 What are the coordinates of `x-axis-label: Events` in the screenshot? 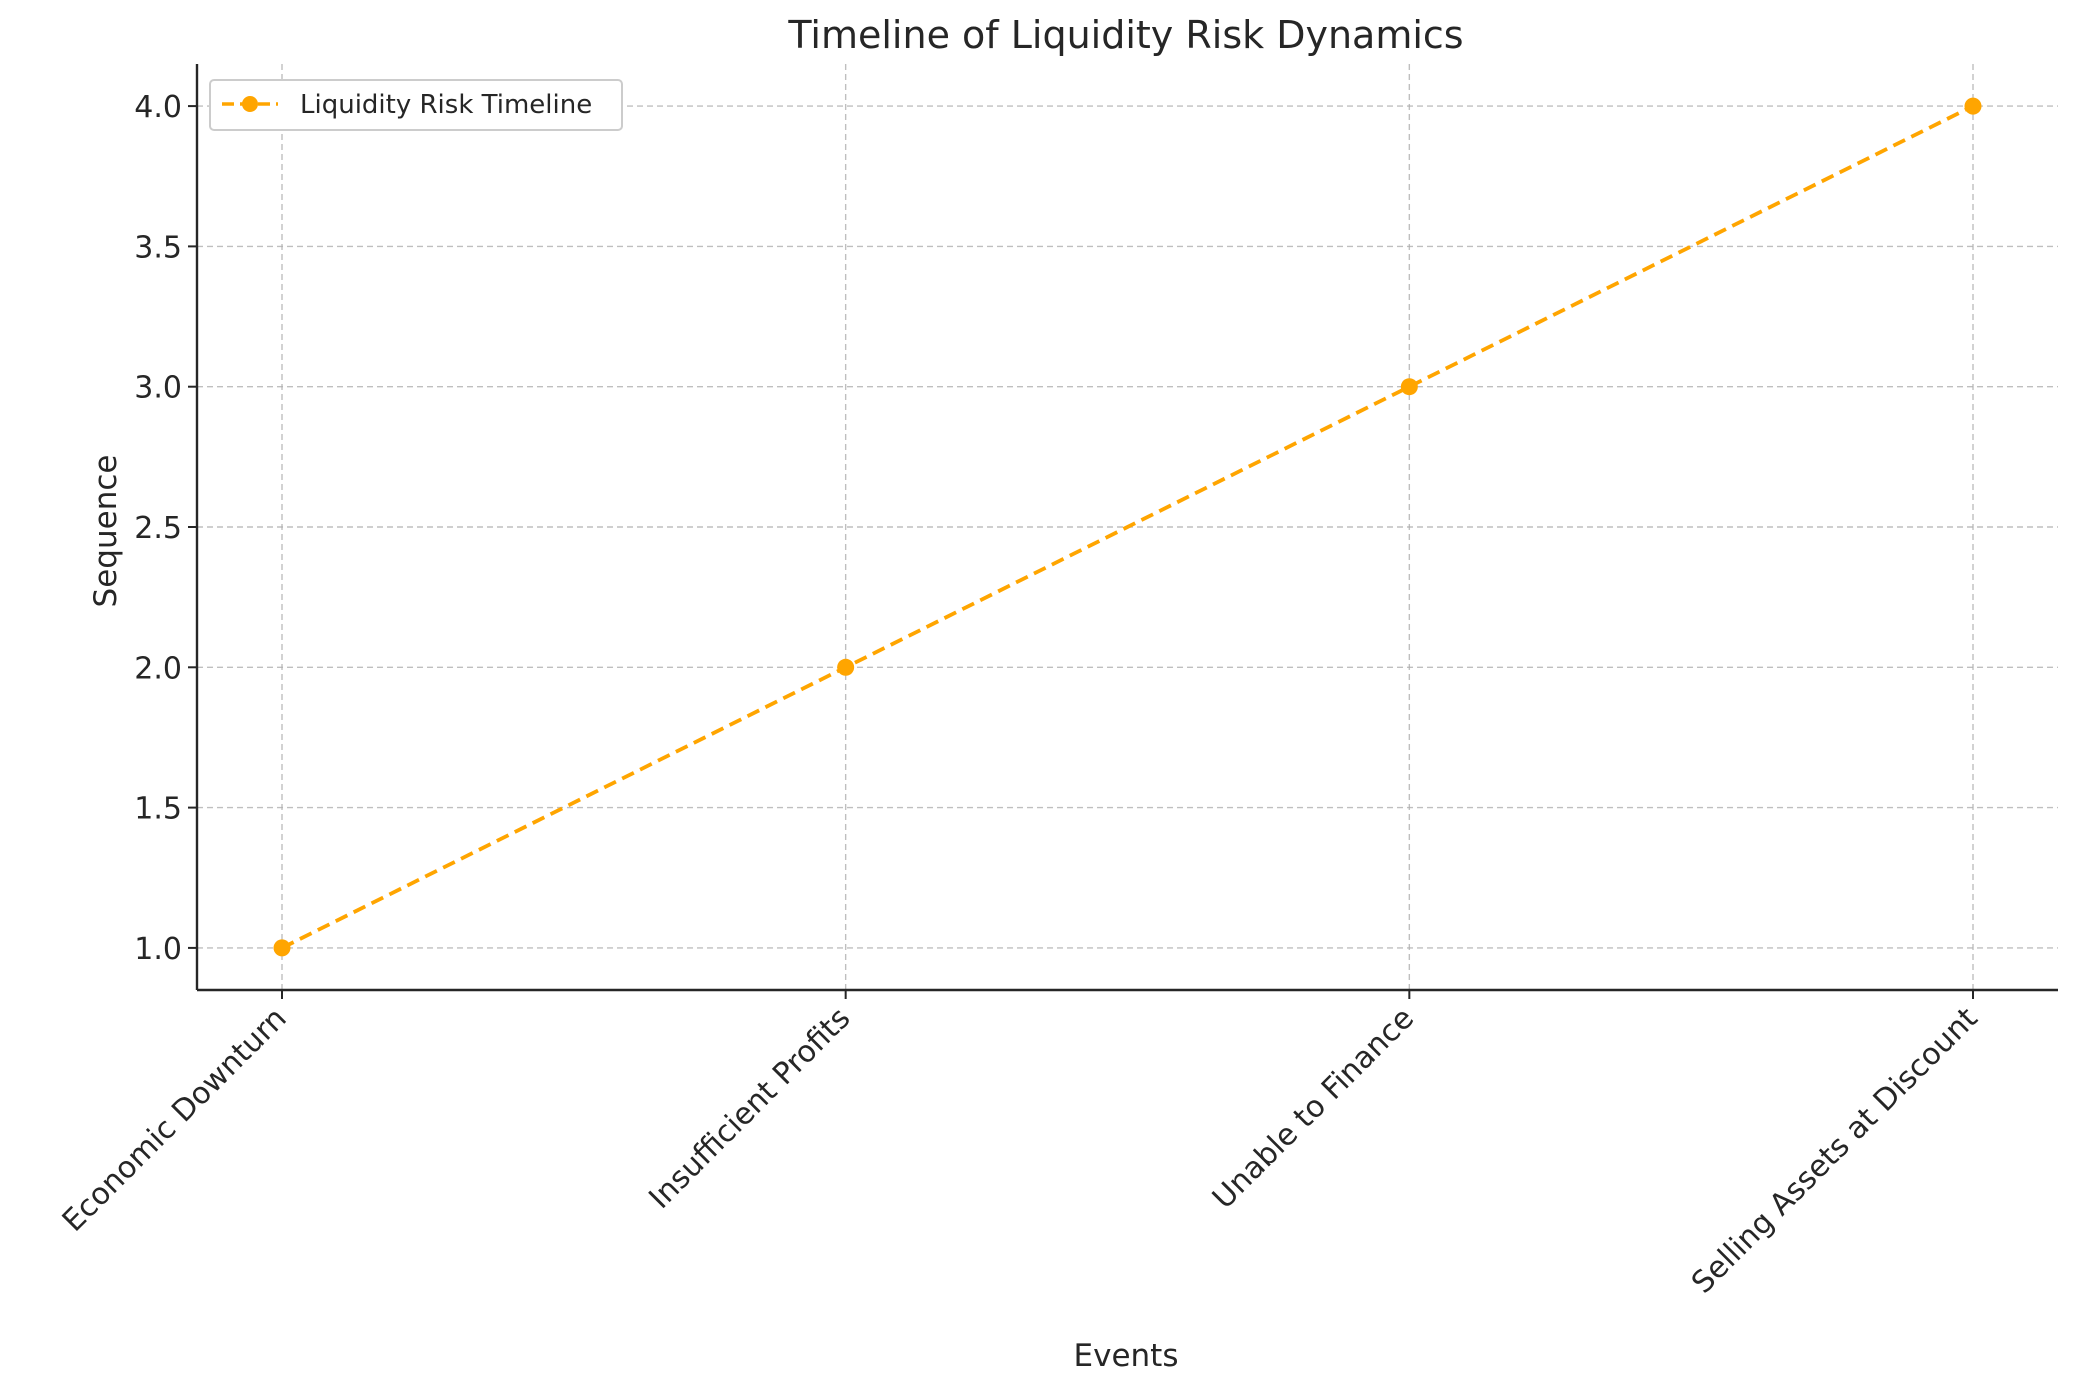 It's located at (1126, 1356).